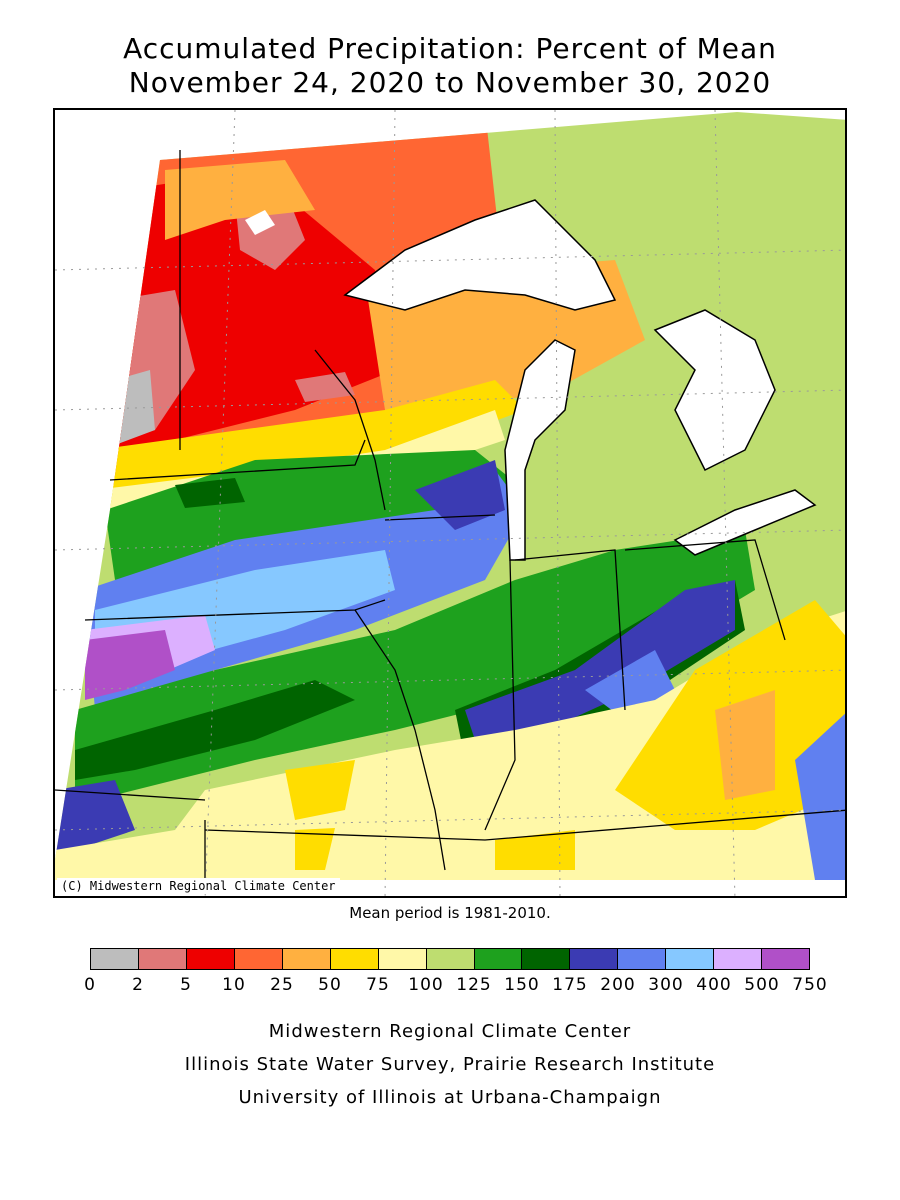 This screenshot has height=1200, width=900. I want to click on border-wi-il, so click(440, 517).